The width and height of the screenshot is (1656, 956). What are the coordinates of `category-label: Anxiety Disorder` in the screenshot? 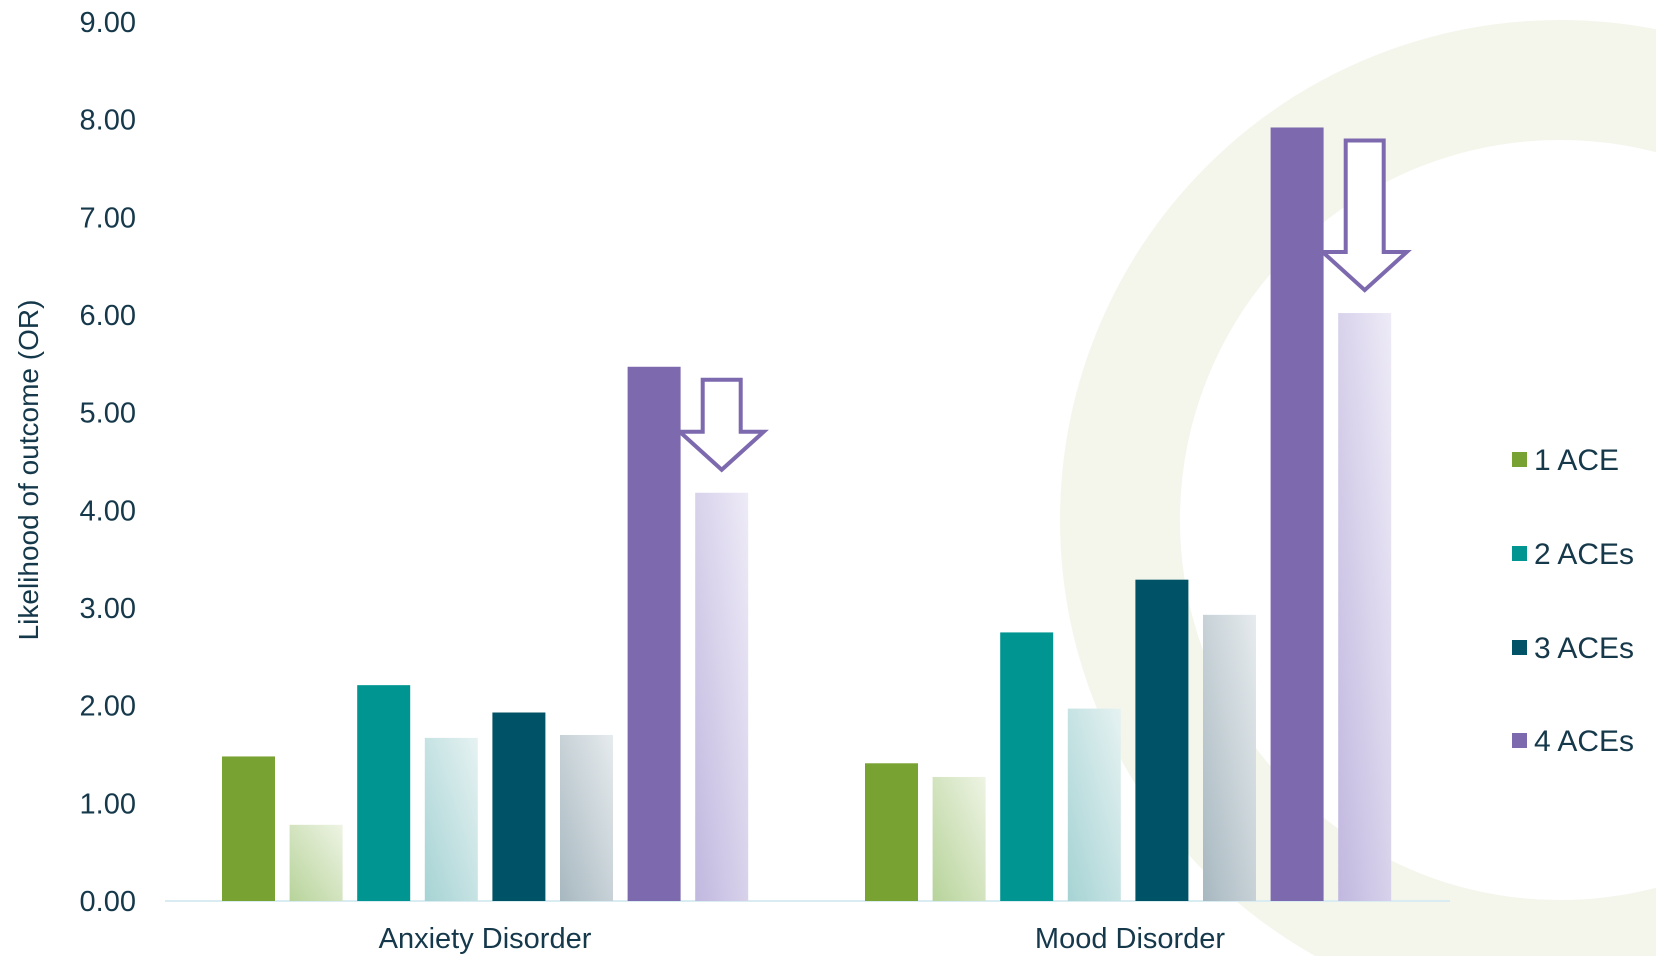 It's located at (485, 939).